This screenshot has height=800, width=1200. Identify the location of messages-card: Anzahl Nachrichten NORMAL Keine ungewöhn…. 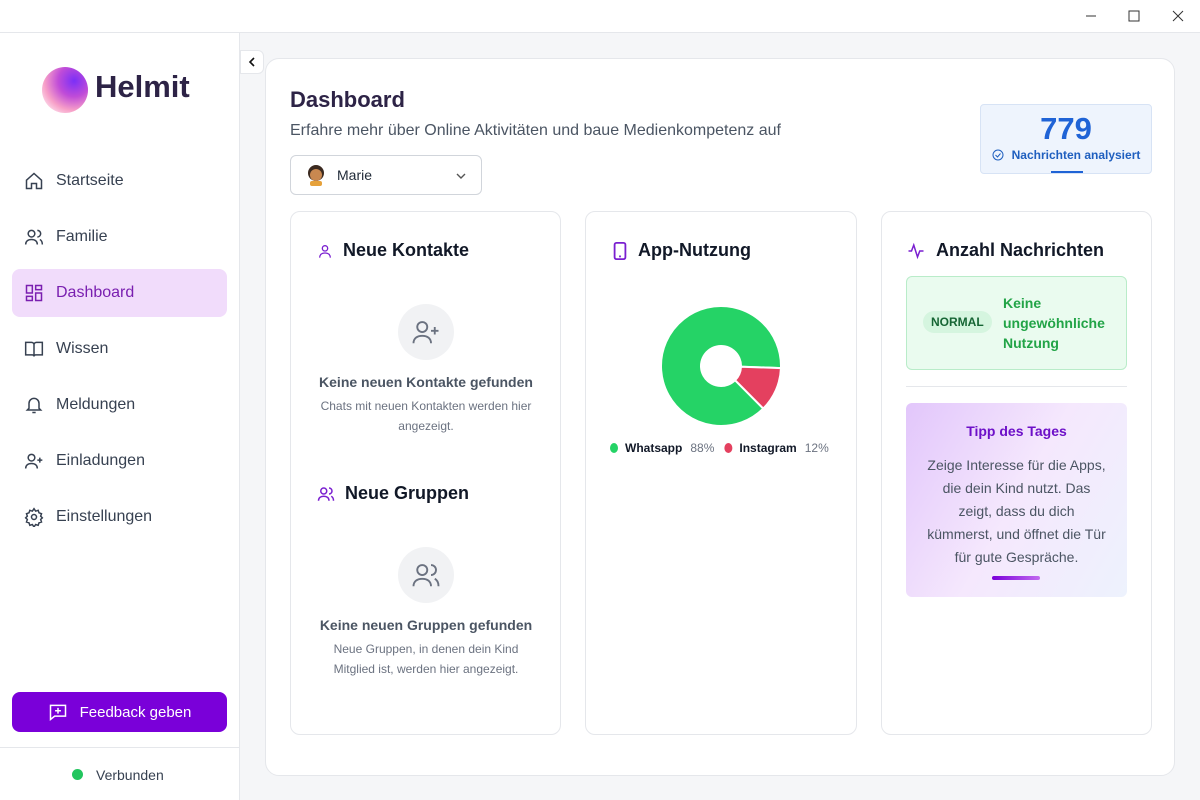
(1016, 473).